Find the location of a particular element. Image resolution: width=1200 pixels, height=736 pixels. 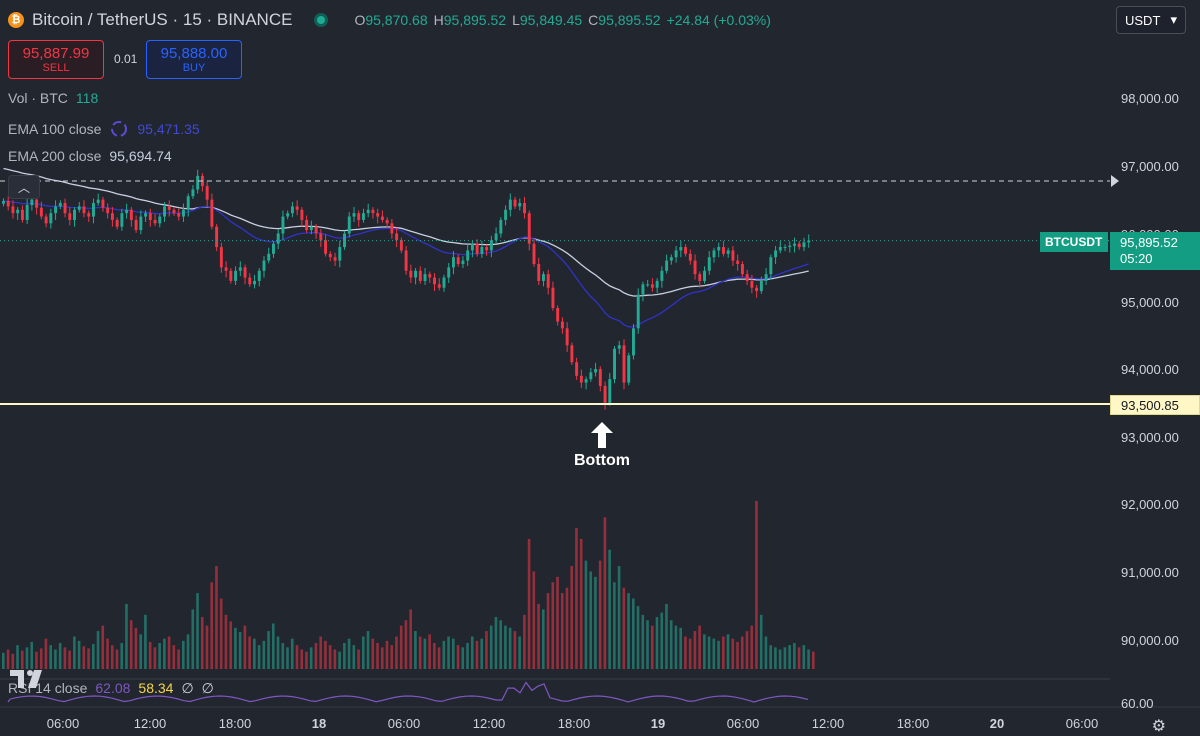

price-tick: 97,000.00 is located at coordinates (1150, 166).